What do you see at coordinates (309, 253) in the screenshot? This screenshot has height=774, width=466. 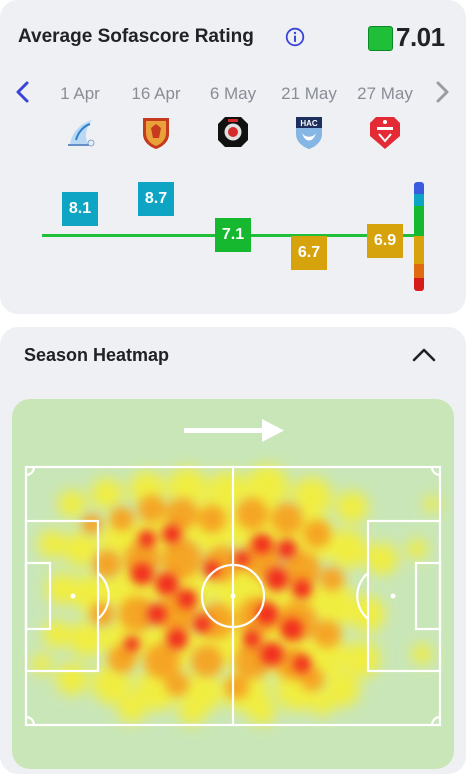 I see `rating-badge: 6.7` at bounding box center [309, 253].